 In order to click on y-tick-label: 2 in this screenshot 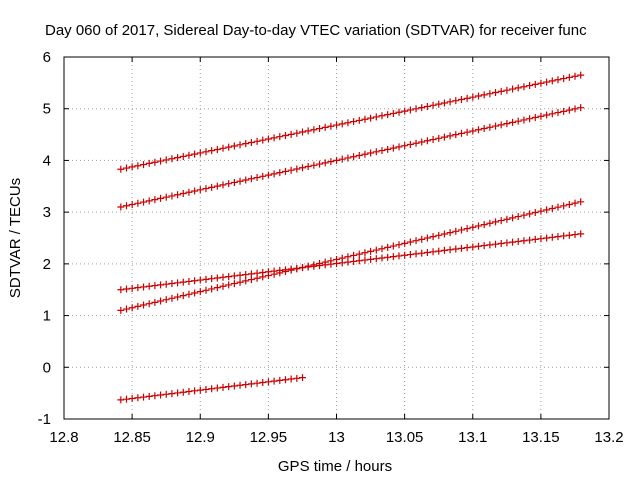, I will do `click(47, 264)`.